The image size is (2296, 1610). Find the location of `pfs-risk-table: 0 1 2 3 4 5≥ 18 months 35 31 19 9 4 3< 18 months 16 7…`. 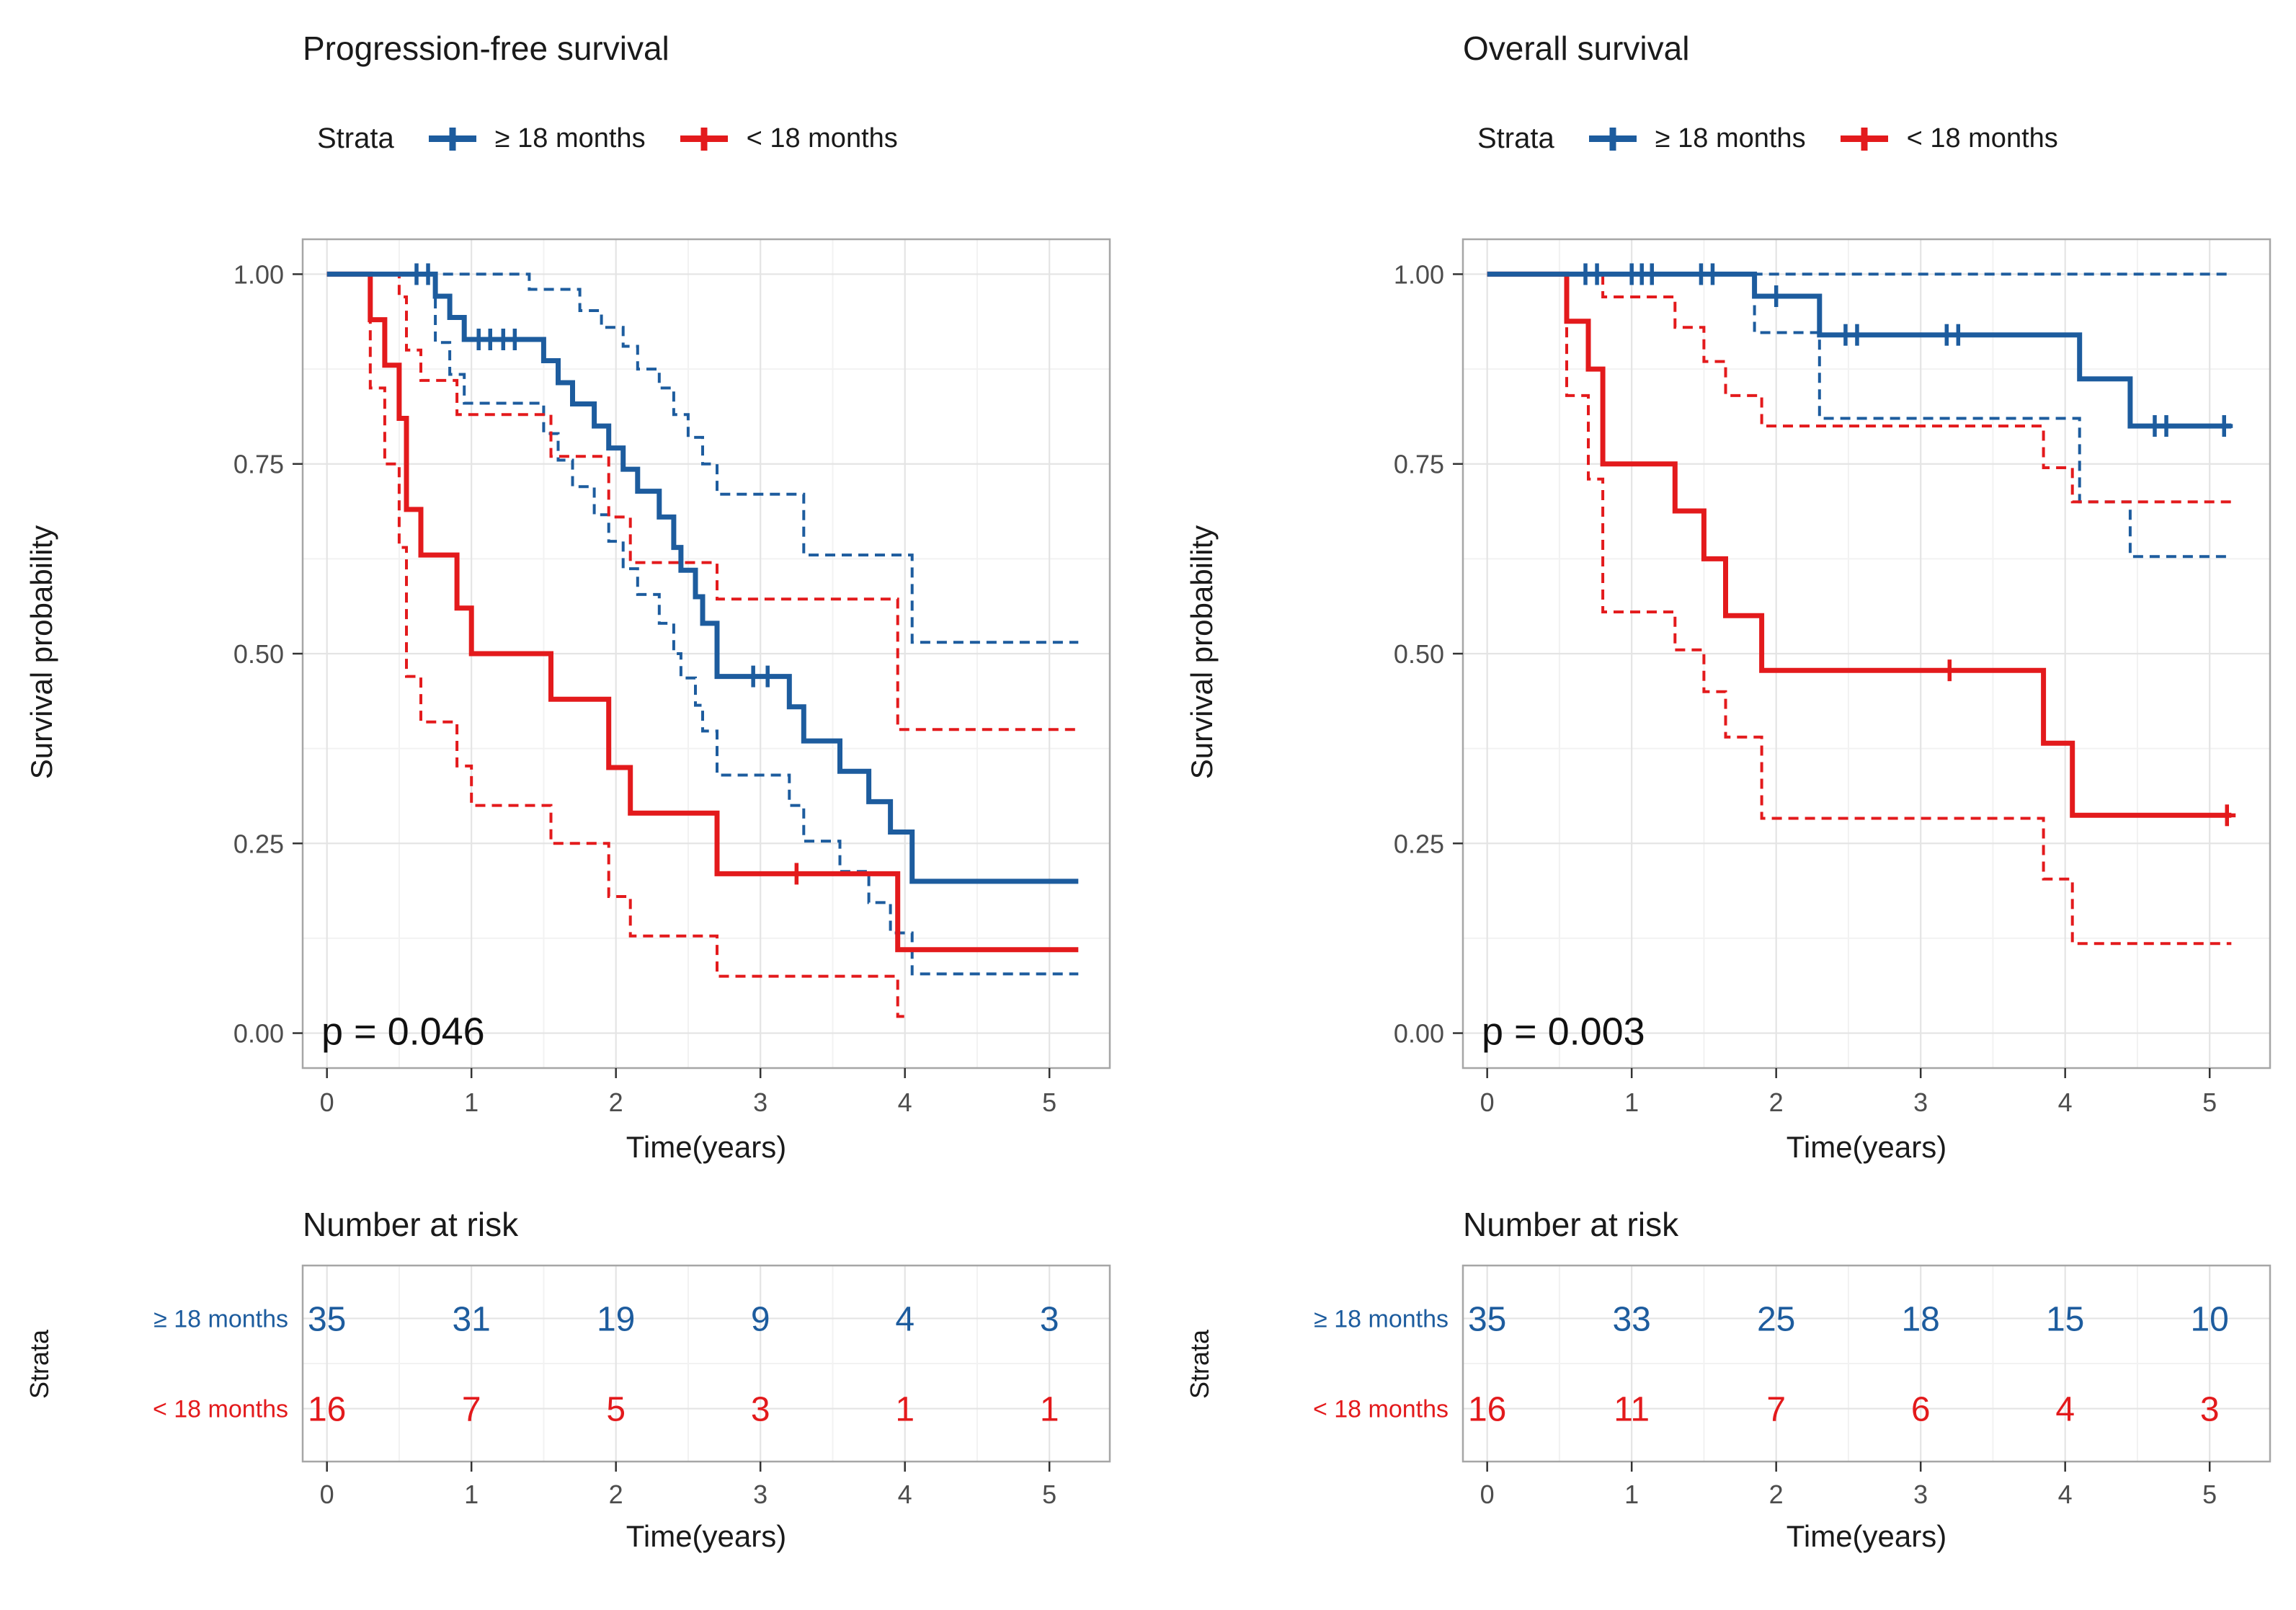

pfs-risk-table: 0 1 2 3 4 5≥ 18 months 35 31 19 9 4 3< 18 months 16 7… is located at coordinates (632, 1387).